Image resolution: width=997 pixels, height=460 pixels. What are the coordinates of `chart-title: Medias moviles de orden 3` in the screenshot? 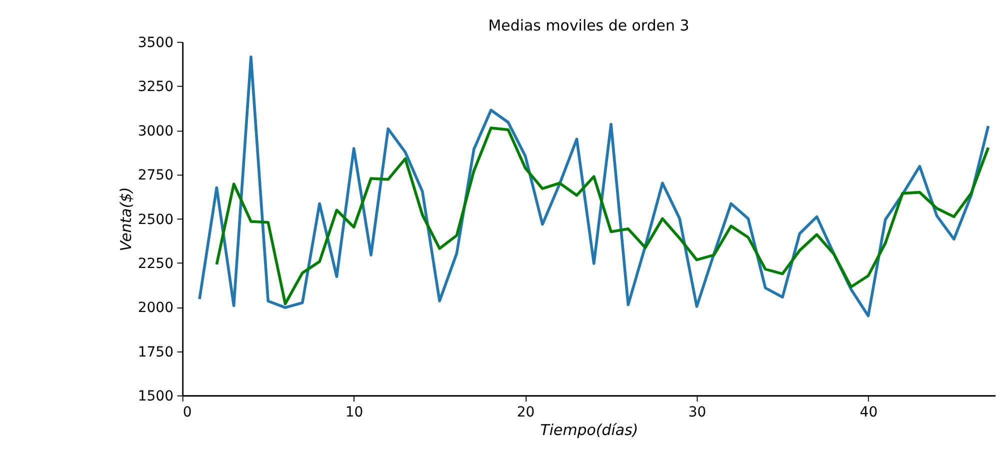 It's located at (589, 25).